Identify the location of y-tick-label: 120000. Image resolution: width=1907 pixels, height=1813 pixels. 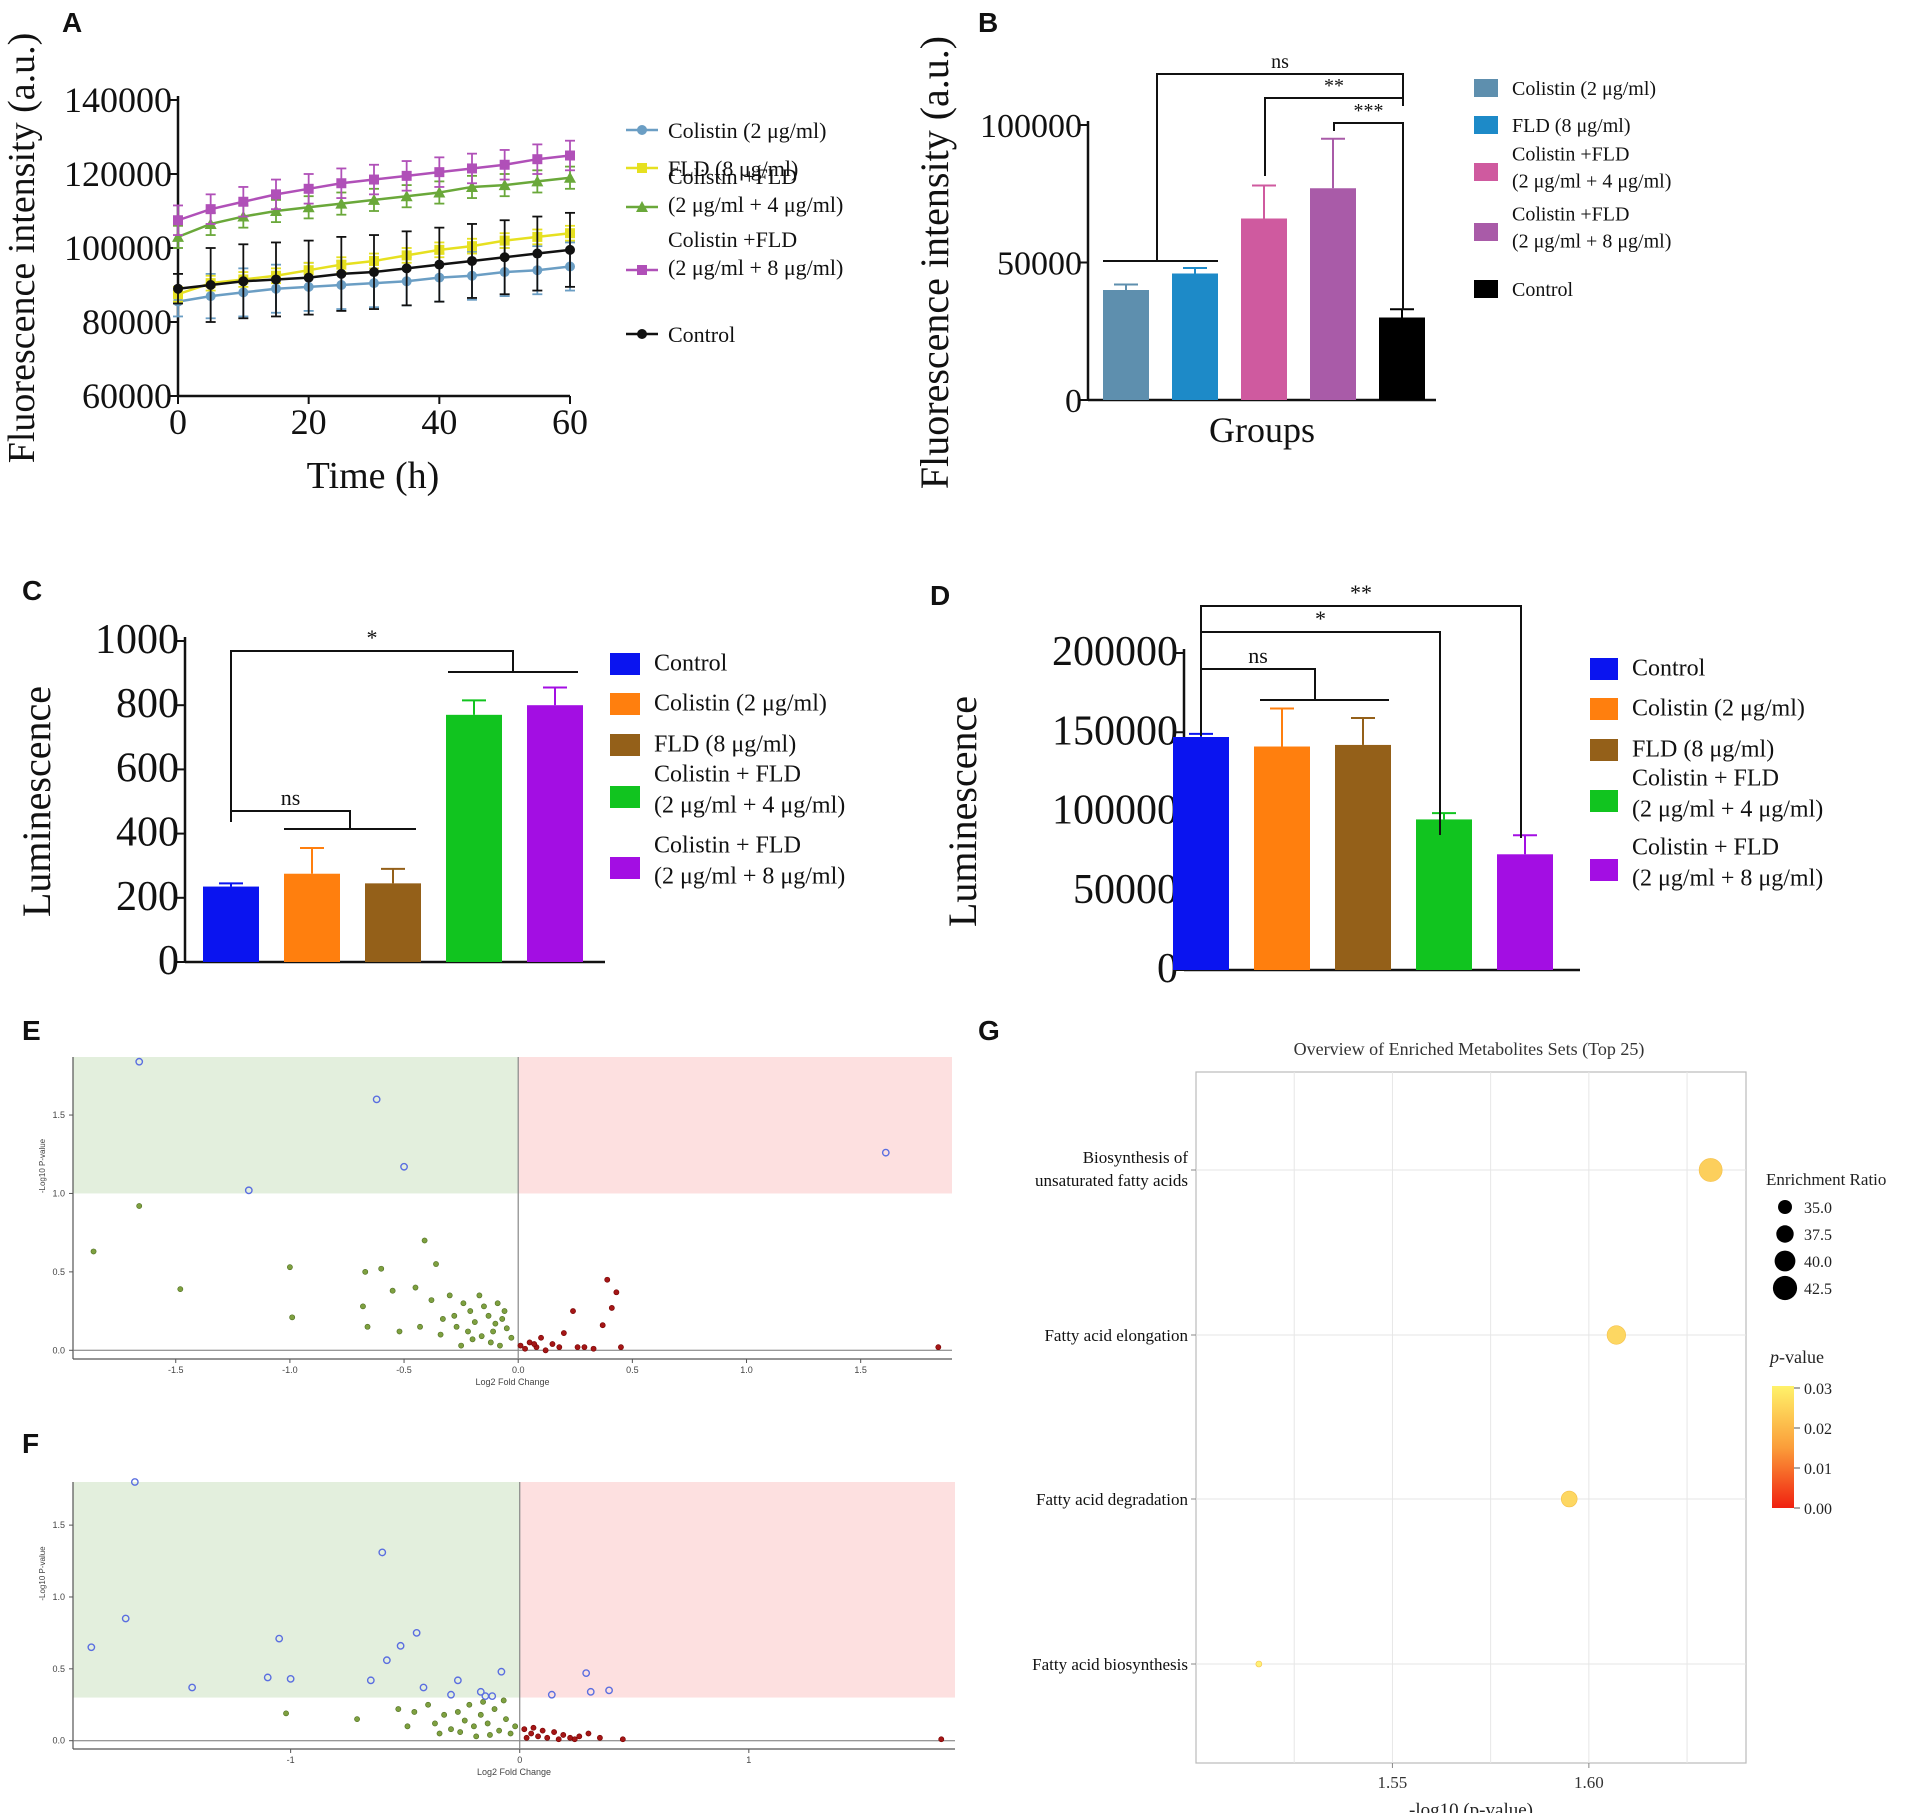
(118, 174).